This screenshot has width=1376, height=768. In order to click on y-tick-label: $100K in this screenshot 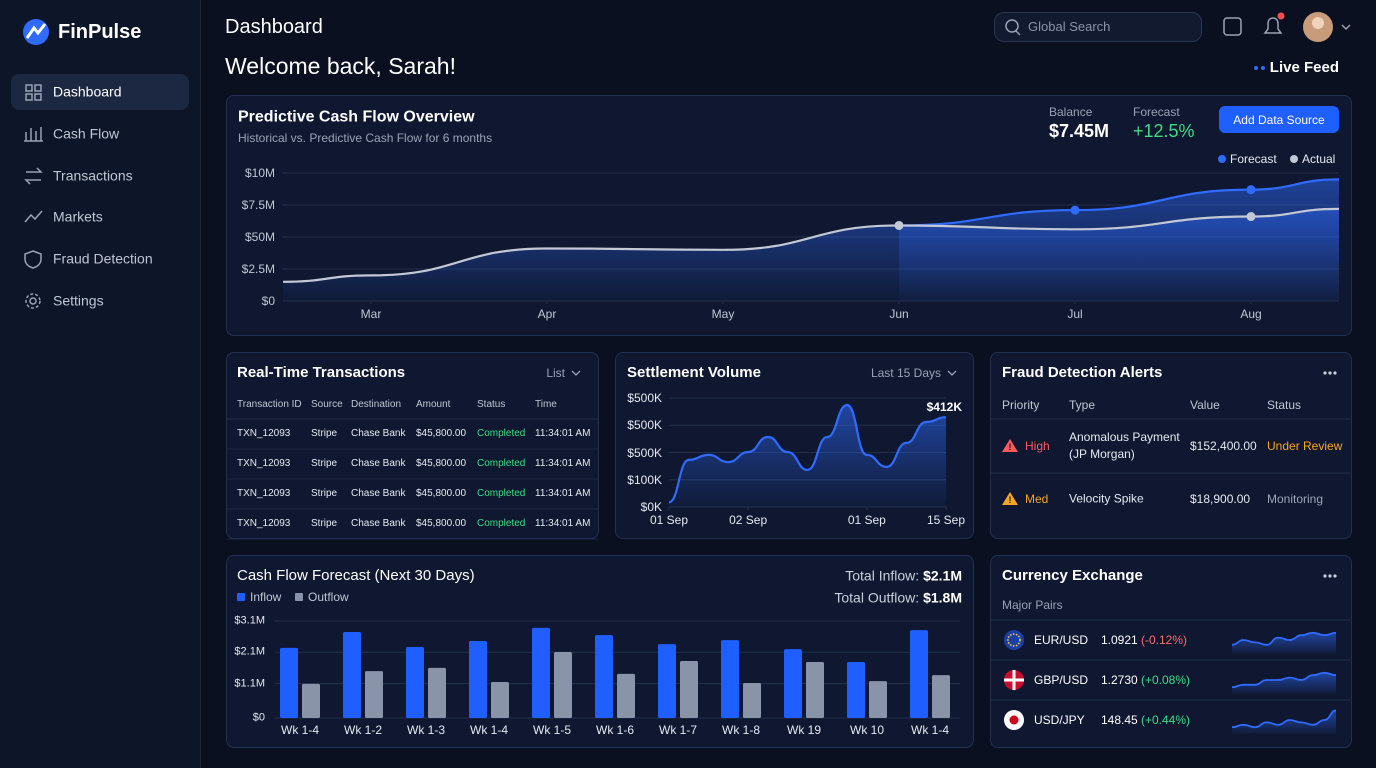, I will do `click(644, 479)`.